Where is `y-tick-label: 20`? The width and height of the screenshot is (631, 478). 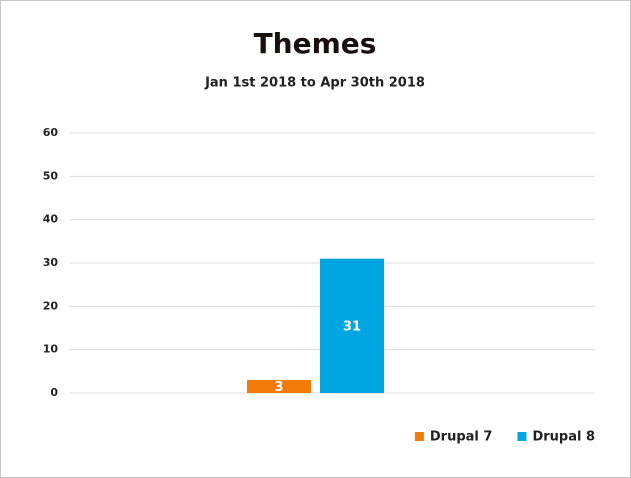 y-tick-label: 20 is located at coordinates (51, 305).